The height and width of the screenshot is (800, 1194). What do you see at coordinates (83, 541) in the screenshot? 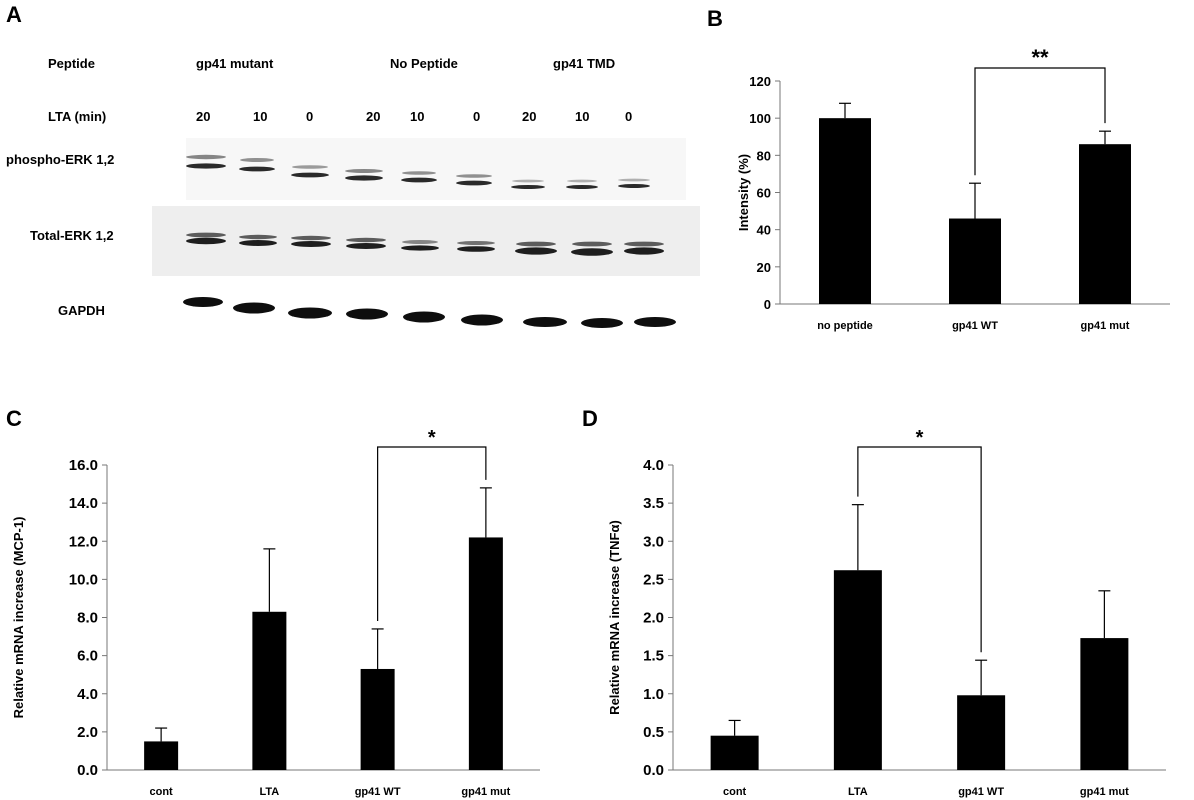
I see `y-tick-label: 12.0` at bounding box center [83, 541].